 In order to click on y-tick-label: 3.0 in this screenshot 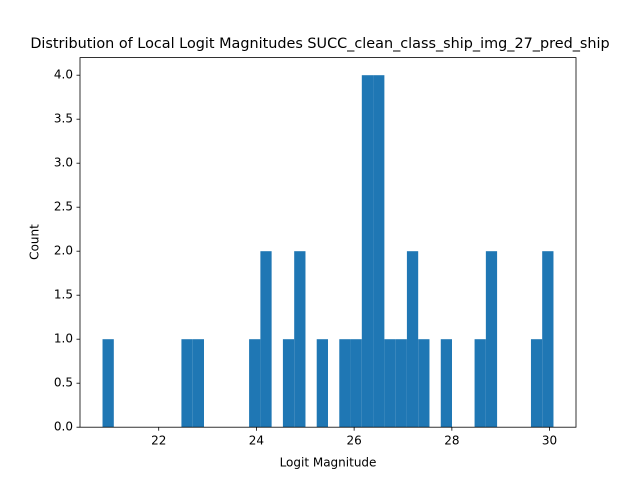, I will do `click(63, 163)`.